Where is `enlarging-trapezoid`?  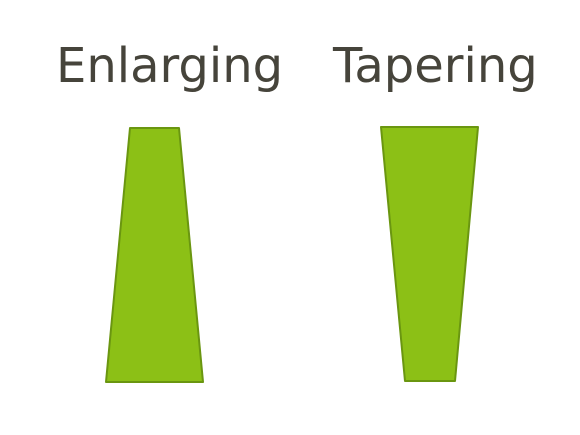
enlarging-trapezoid is located at coordinates (154, 255).